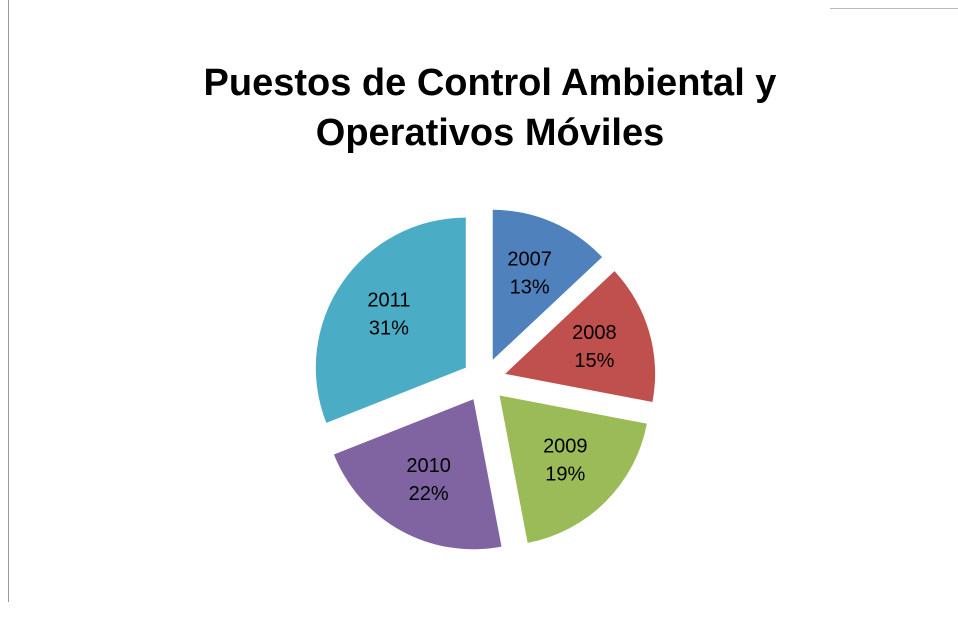  I want to click on slice-value-label: 13%, so click(530, 288).